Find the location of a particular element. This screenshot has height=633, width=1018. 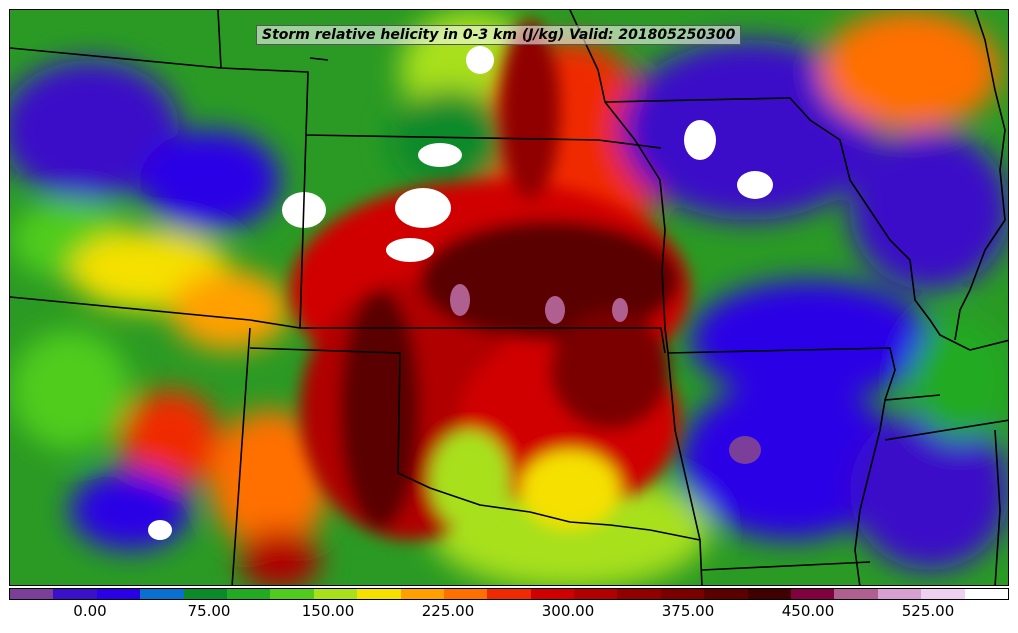

colorbar-tick-label: 300.00 is located at coordinates (568, 611).